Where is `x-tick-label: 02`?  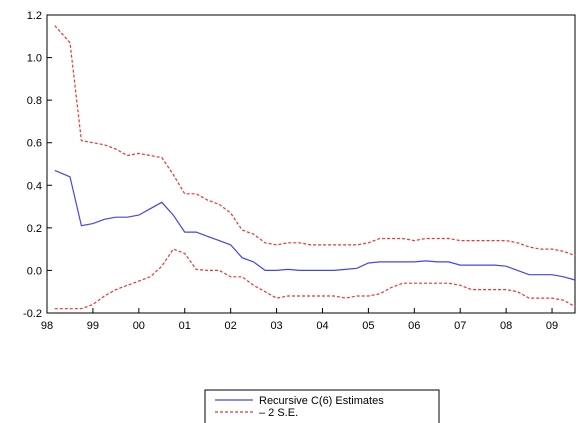
x-tick-label: 02 is located at coordinates (231, 326).